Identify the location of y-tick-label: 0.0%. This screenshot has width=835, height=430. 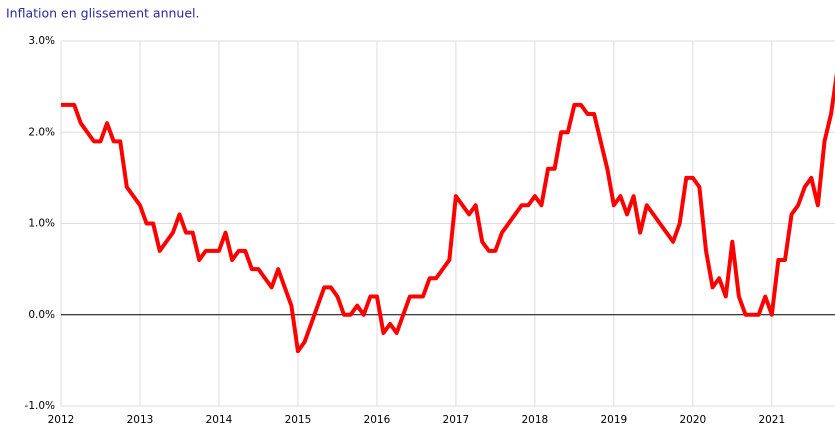
(41, 315).